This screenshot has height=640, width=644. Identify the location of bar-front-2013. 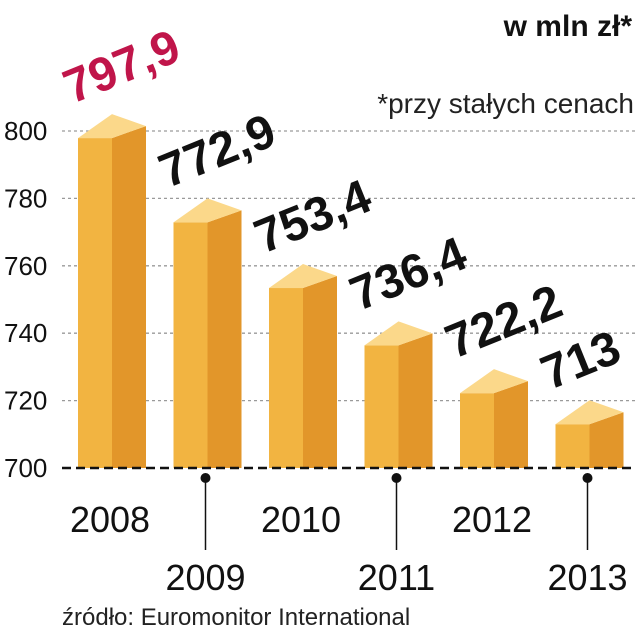
(572, 446).